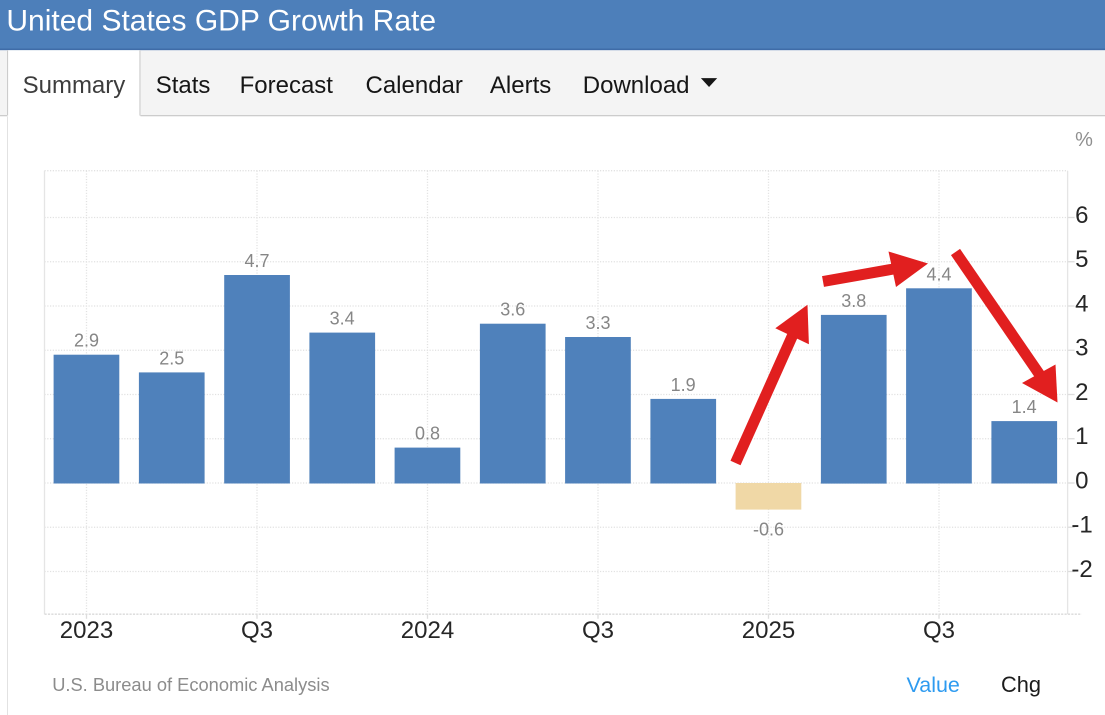  Describe the element at coordinates (520, 85) in the screenshot. I see `svg-text: Alerts` at that location.